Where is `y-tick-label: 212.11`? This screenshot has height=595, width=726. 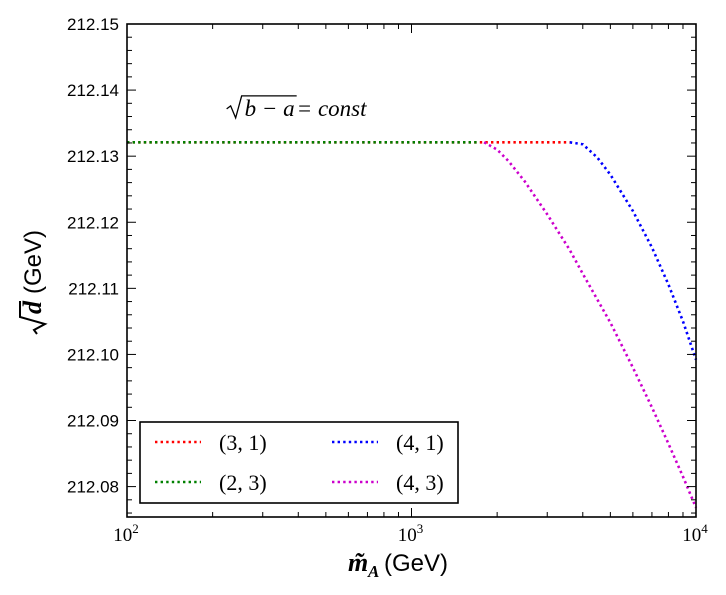 y-tick-label: 212.11 is located at coordinates (93, 288).